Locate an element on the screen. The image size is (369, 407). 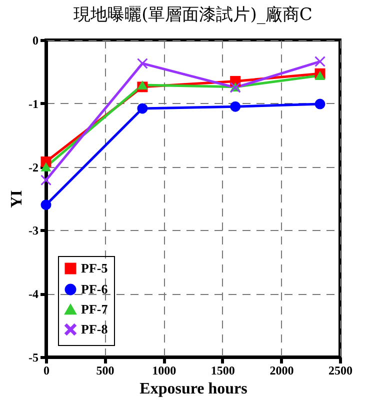
y-tick-label: -2 is located at coordinates (33, 167).